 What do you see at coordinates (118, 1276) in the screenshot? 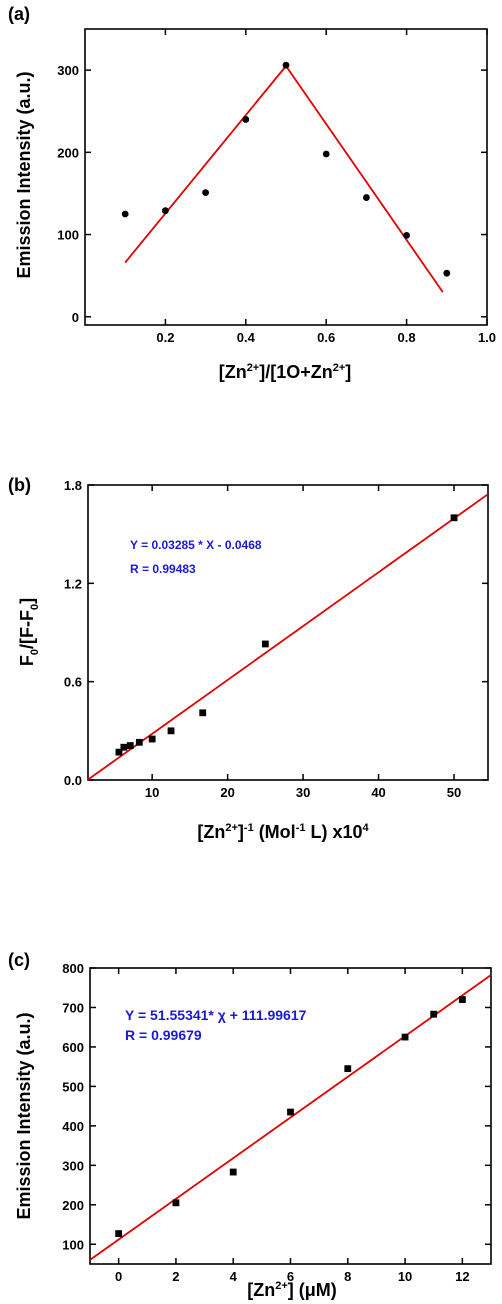
I see `x-tick-label: 0` at bounding box center [118, 1276].